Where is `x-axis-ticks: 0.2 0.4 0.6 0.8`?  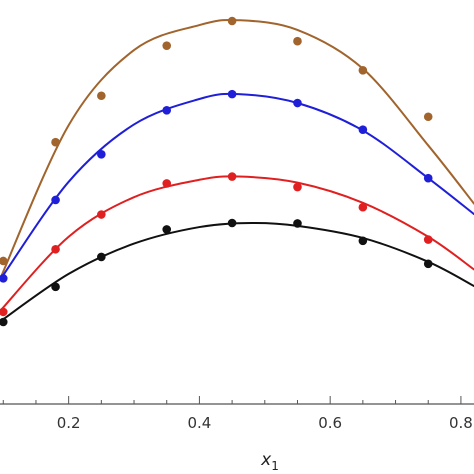 x-axis-ticks: 0.2 0.4 0.6 0.8 is located at coordinates (237, 414).